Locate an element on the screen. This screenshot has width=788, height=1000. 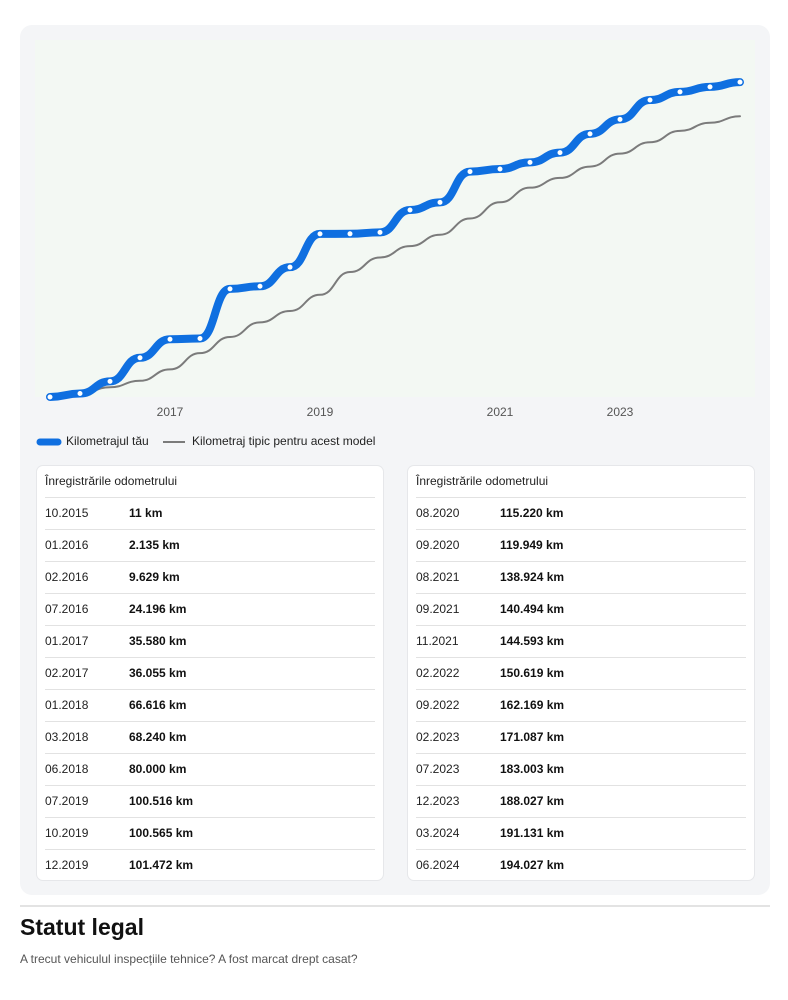
record-row: 01.2018 66.616 km is located at coordinates (210, 706).